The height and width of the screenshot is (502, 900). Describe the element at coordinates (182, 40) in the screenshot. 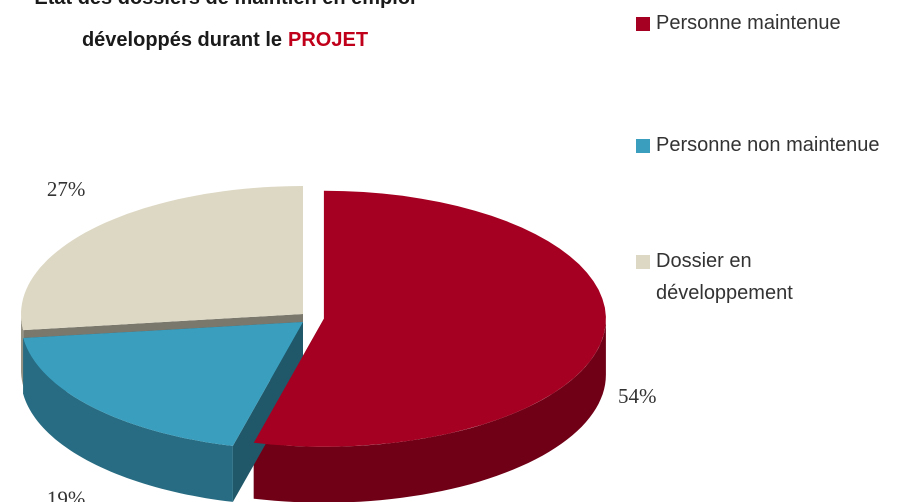

I see `title-text: développés durant le` at that location.